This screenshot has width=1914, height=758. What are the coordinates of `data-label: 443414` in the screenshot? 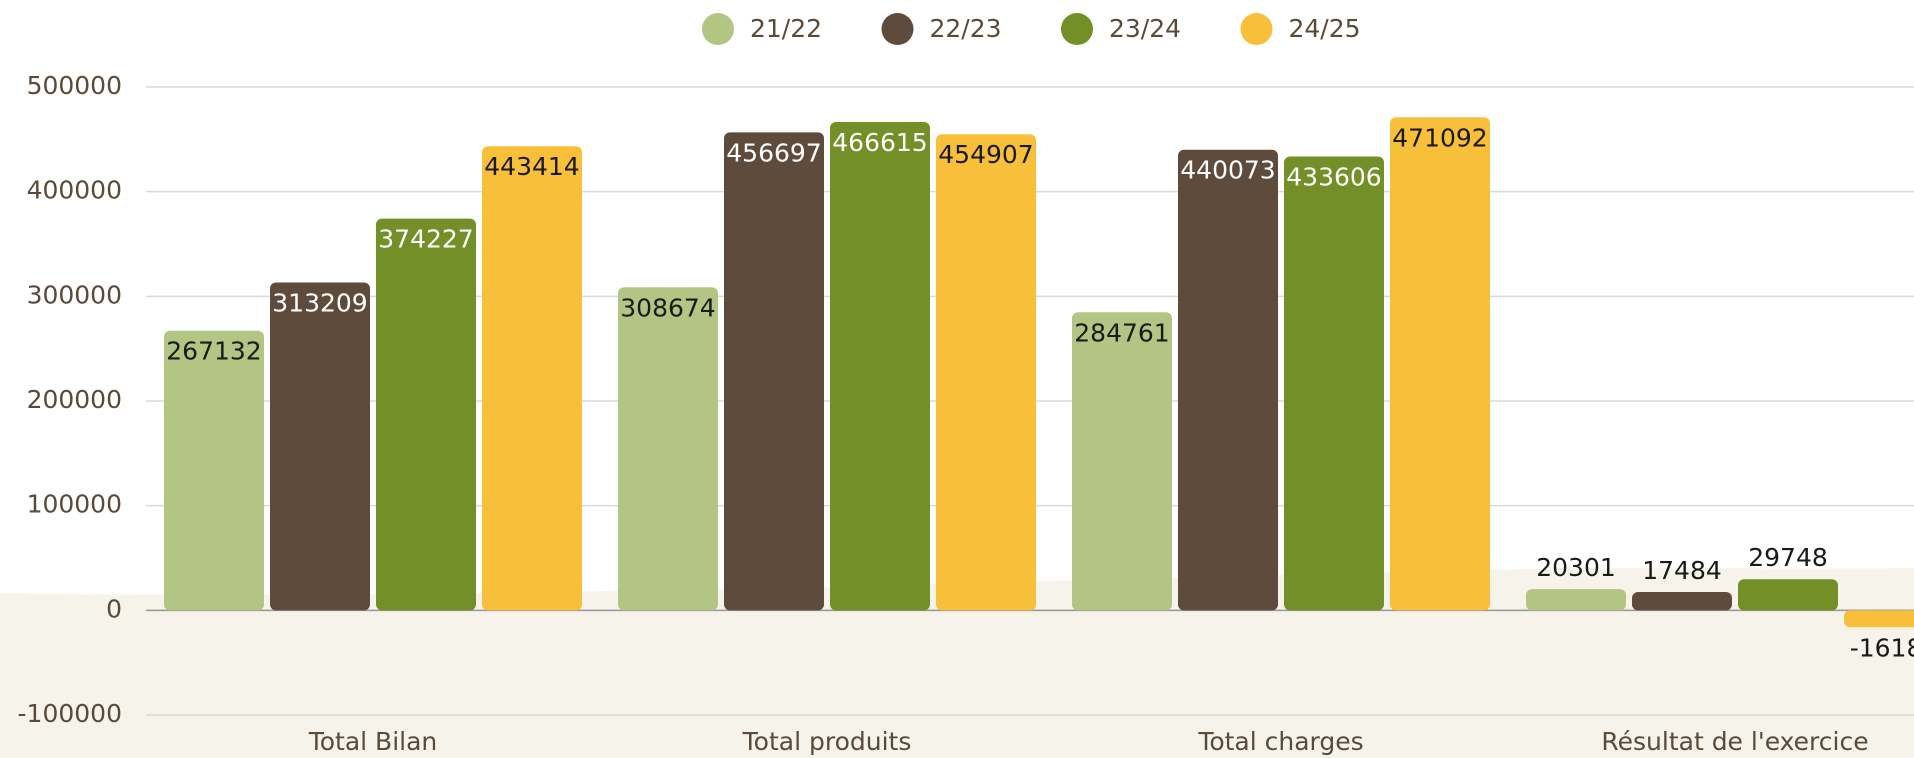 It's located at (531, 166).